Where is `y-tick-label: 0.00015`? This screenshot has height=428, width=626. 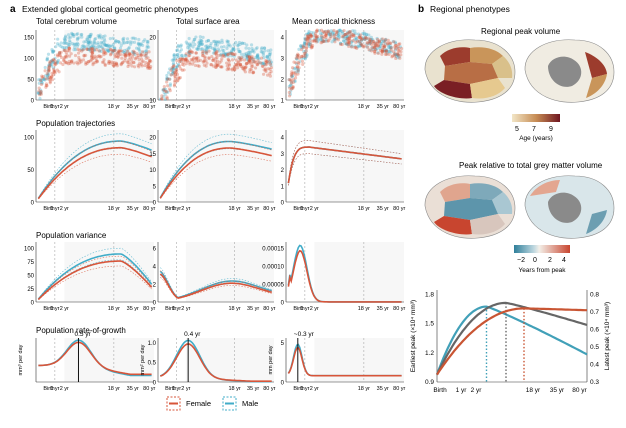 y-tick-label: 0.00015 is located at coordinates (273, 250).